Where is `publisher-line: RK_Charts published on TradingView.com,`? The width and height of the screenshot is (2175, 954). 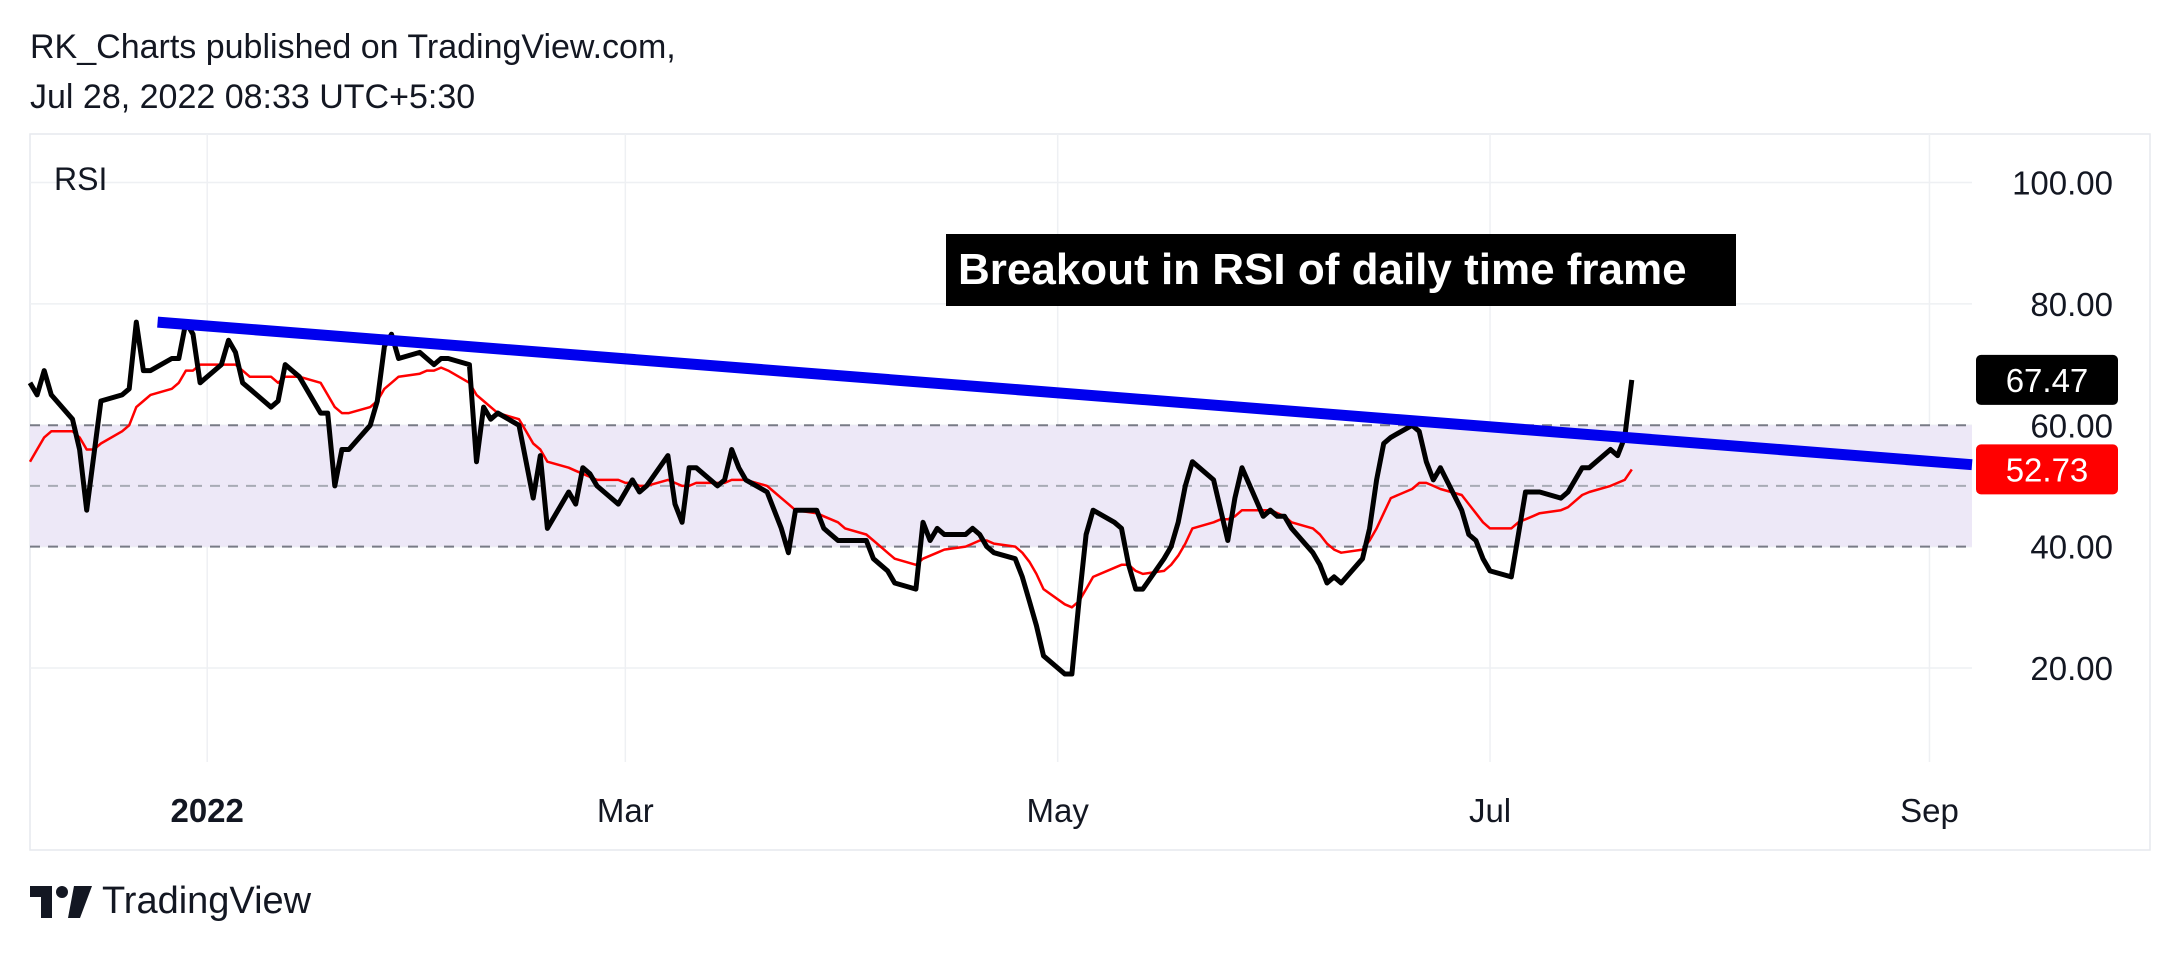
publisher-line: RK_Charts published on TradingView.com, is located at coordinates (353, 47).